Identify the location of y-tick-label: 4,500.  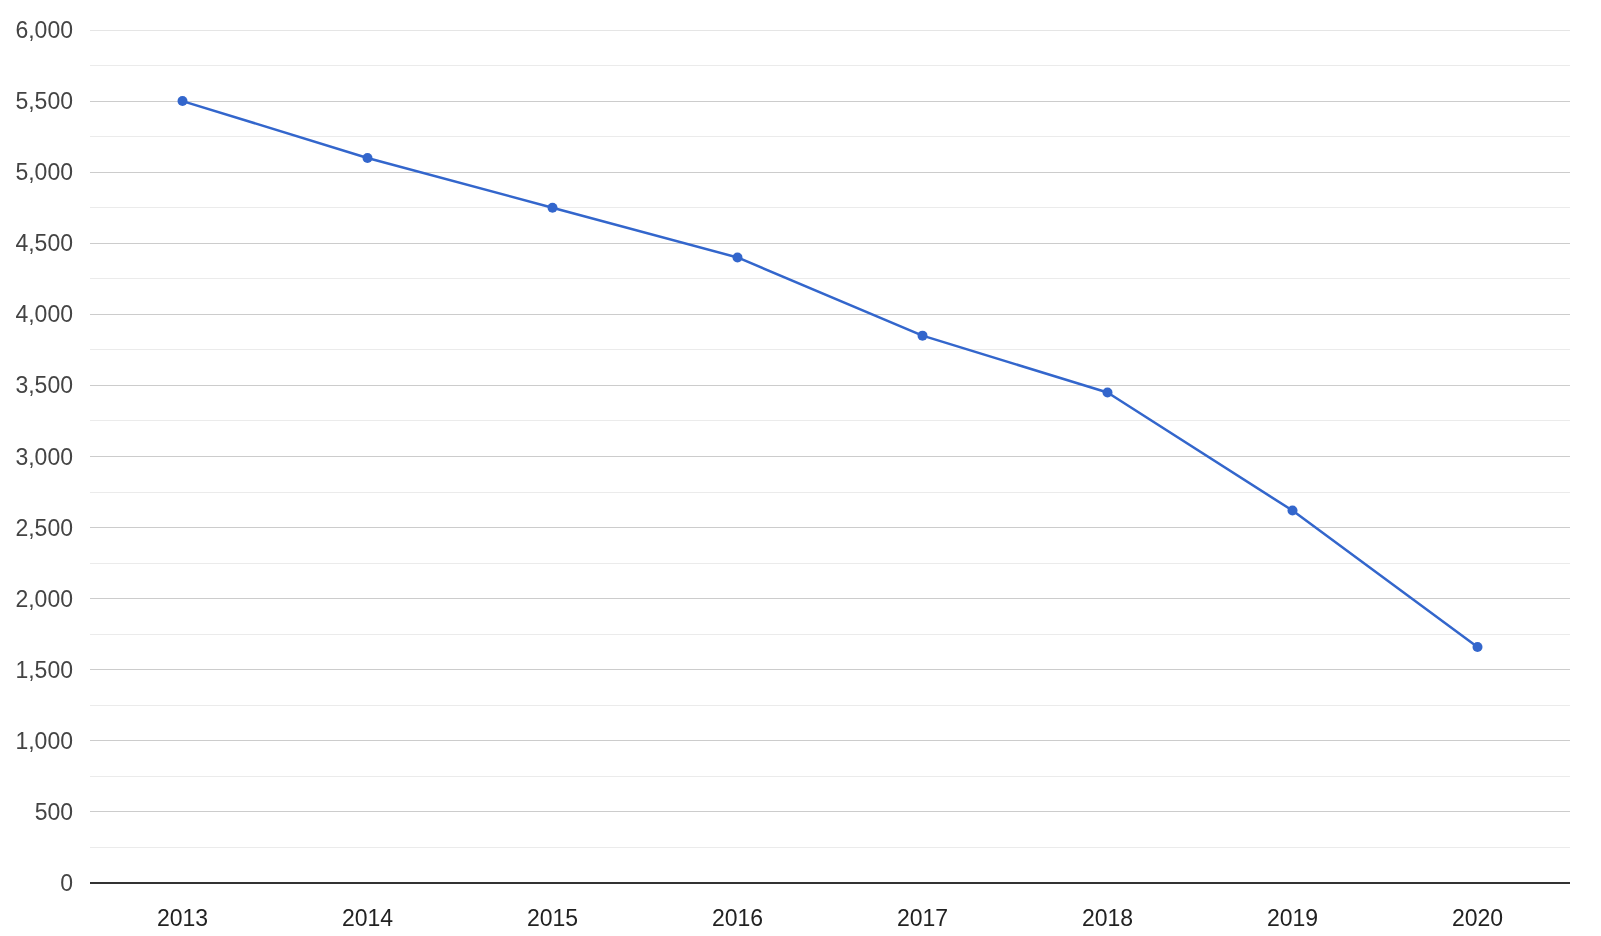
(44, 243).